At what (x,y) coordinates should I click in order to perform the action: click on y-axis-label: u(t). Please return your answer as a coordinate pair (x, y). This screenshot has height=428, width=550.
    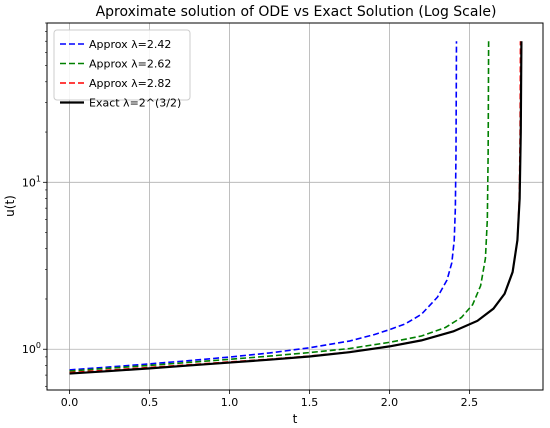
    Looking at the image, I should click on (10, 206).